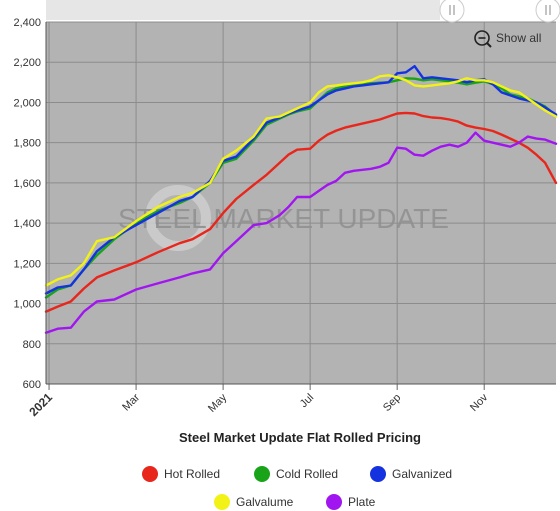 This screenshot has height=511, width=560. I want to click on y-tick-label: 2,200, so click(27, 63).